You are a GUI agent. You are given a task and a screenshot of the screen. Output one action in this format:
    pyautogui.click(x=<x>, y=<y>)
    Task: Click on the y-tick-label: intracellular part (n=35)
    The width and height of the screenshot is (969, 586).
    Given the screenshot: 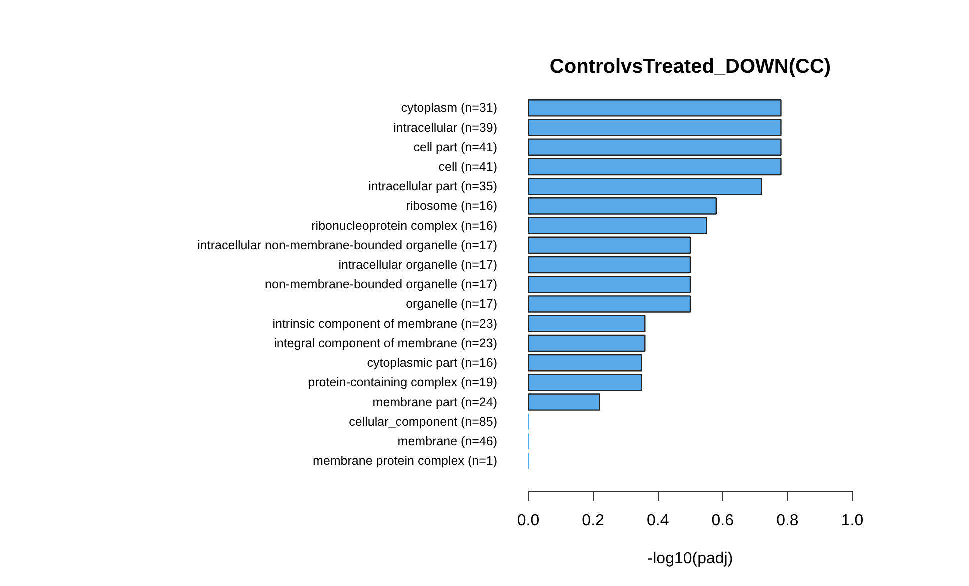 What is the action you would take?
    pyautogui.click(x=433, y=187)
    